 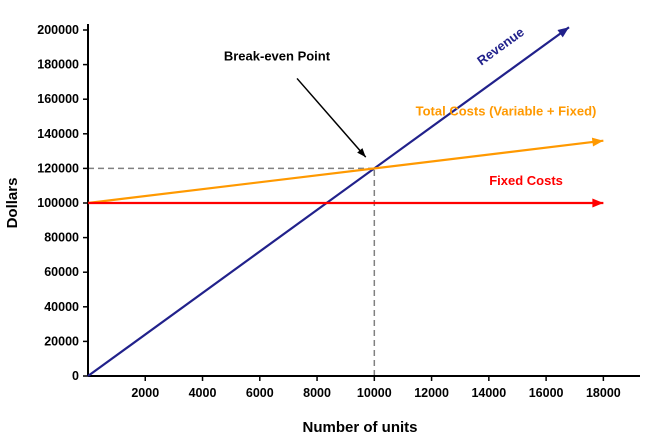 I want to click on x-tick-label: 10000, so click(x=374, y=393).